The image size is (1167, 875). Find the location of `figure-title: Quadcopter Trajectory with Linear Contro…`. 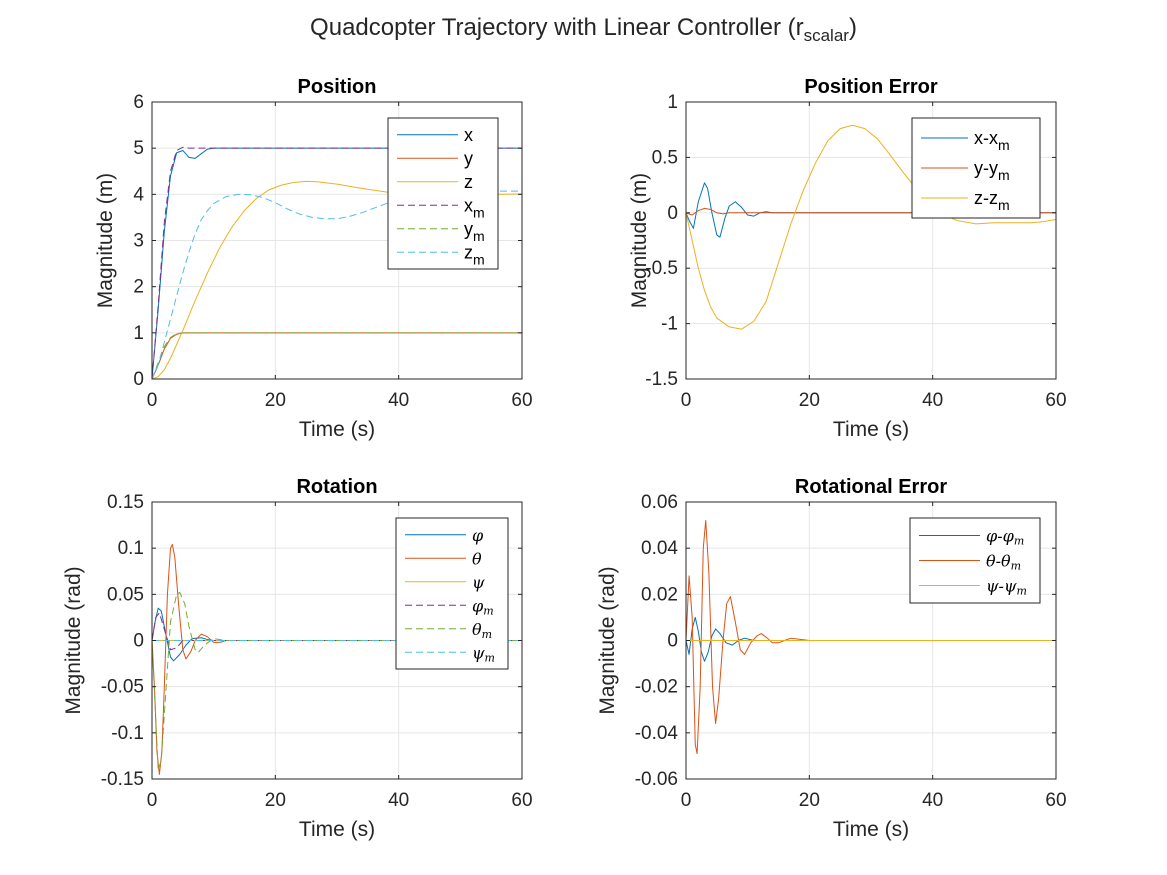

figure-title: Quadcopter Trajectory with Linear Contro… is located at coordinates (583, 29).